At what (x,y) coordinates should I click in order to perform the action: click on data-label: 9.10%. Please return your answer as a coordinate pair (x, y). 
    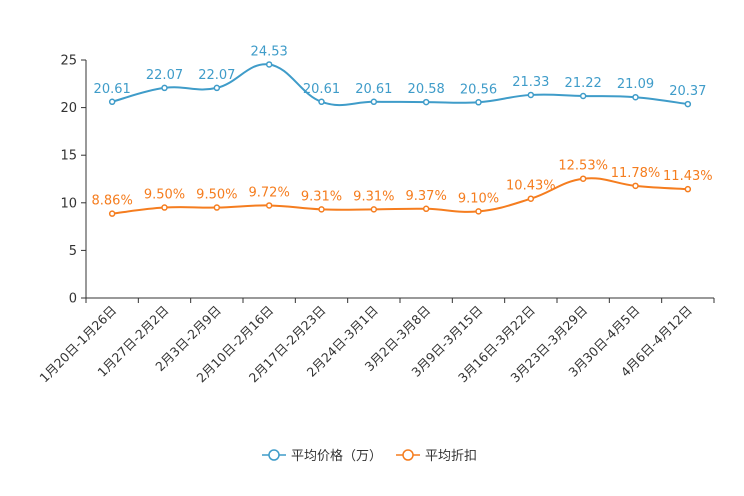
    Looking at the image, I should click on (478, 198).